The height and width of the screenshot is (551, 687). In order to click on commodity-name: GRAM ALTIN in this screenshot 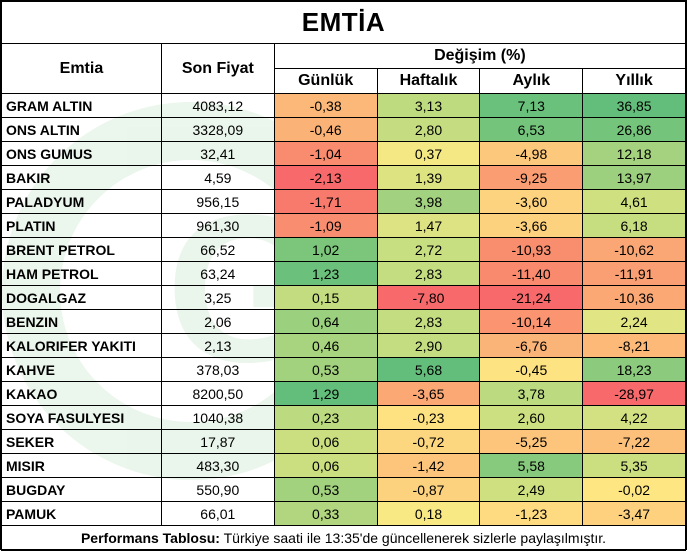, I will do `click(81, 105)`.